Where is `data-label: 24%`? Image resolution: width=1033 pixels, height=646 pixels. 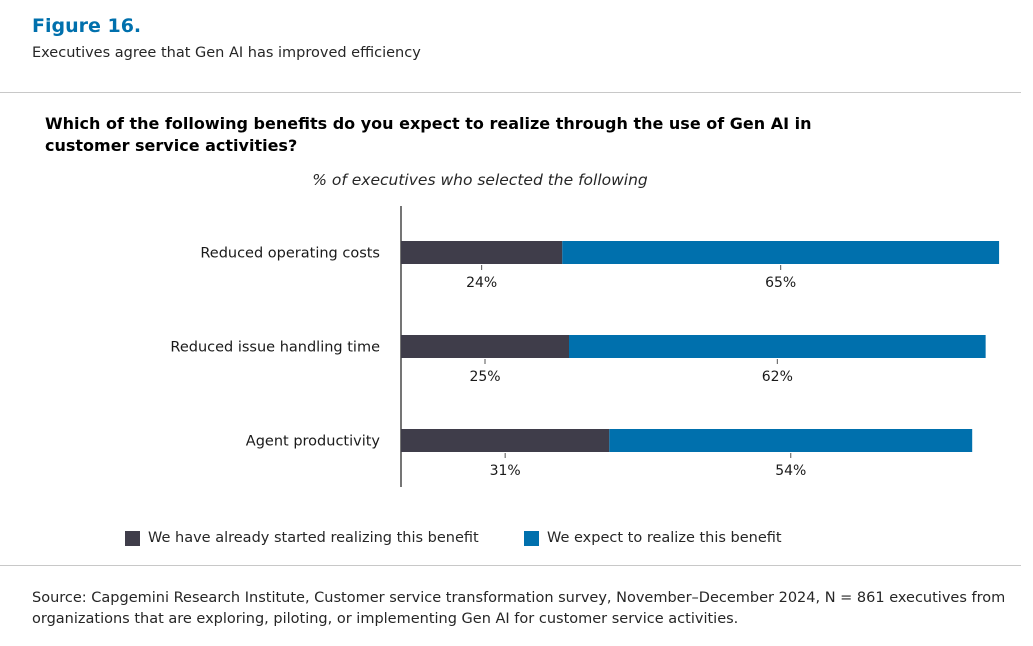
data-label: 24% is located at coordinates (481, 283).